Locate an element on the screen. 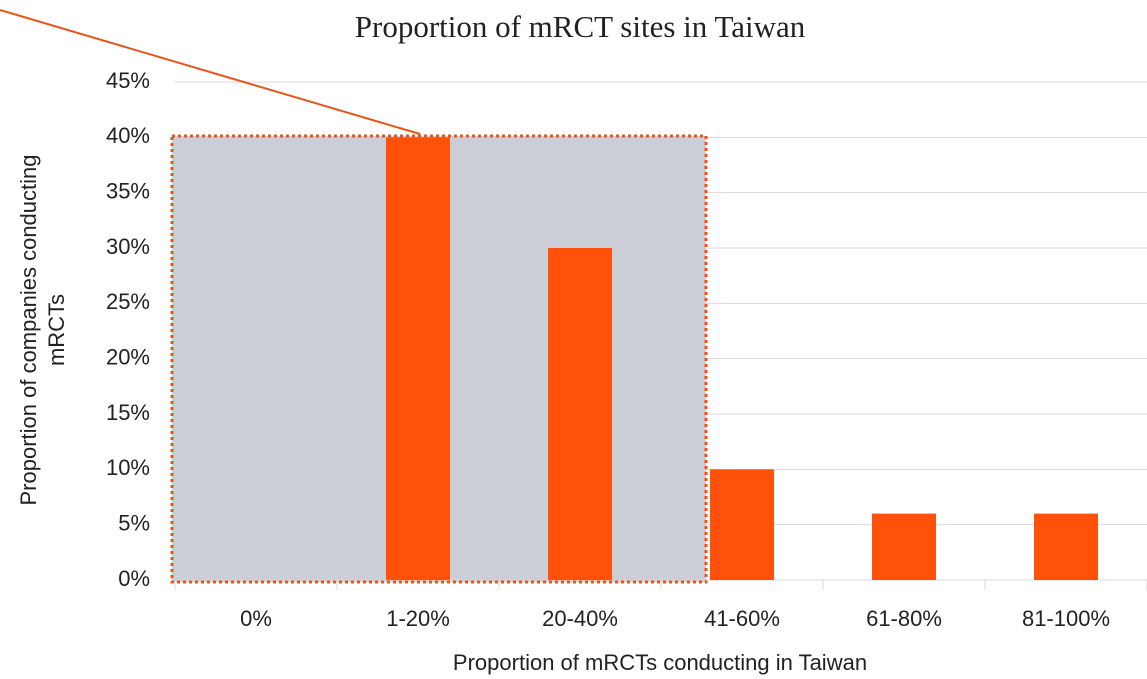 This screenshot has height=679, width=1147. chart-title: Proportion of mRCT sites in Taiwan is located at coordinates (580, 26).